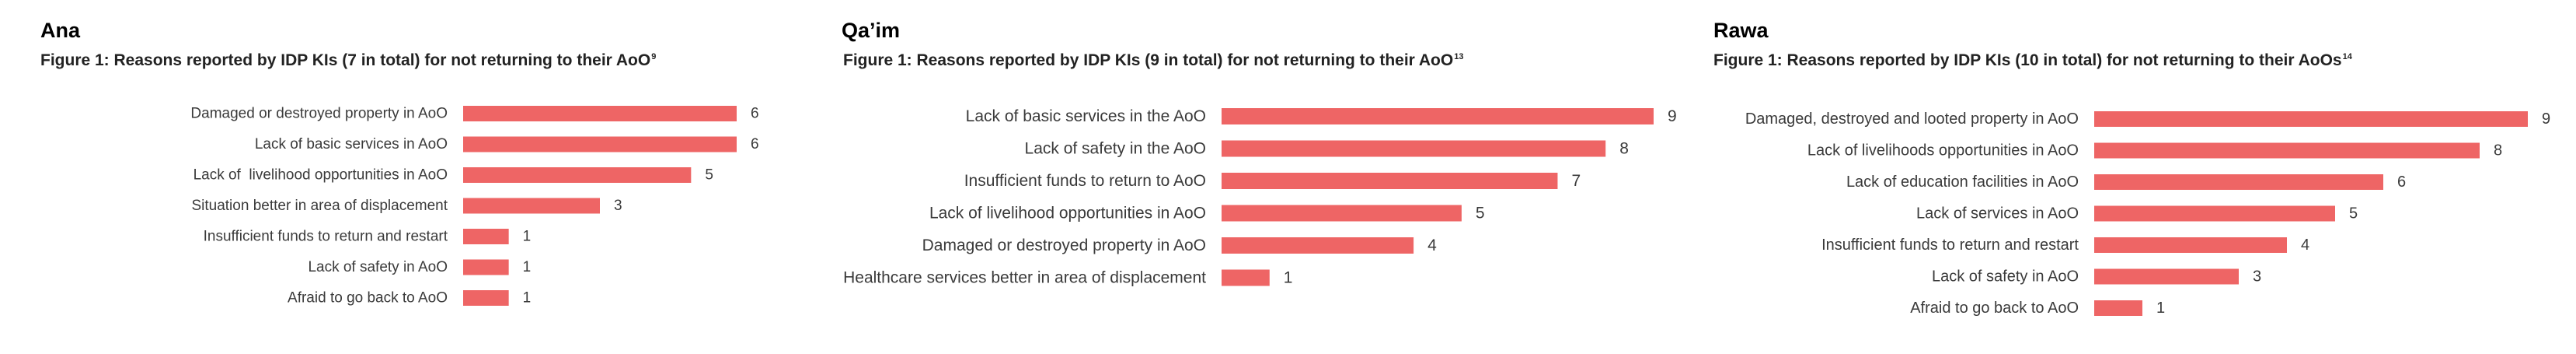 This screenshot has width=2576, height=354. Describe the element at coordinates (1086, 116) in the screenshot. I see `category-label: Lack of basic services in the AoO` at that location.